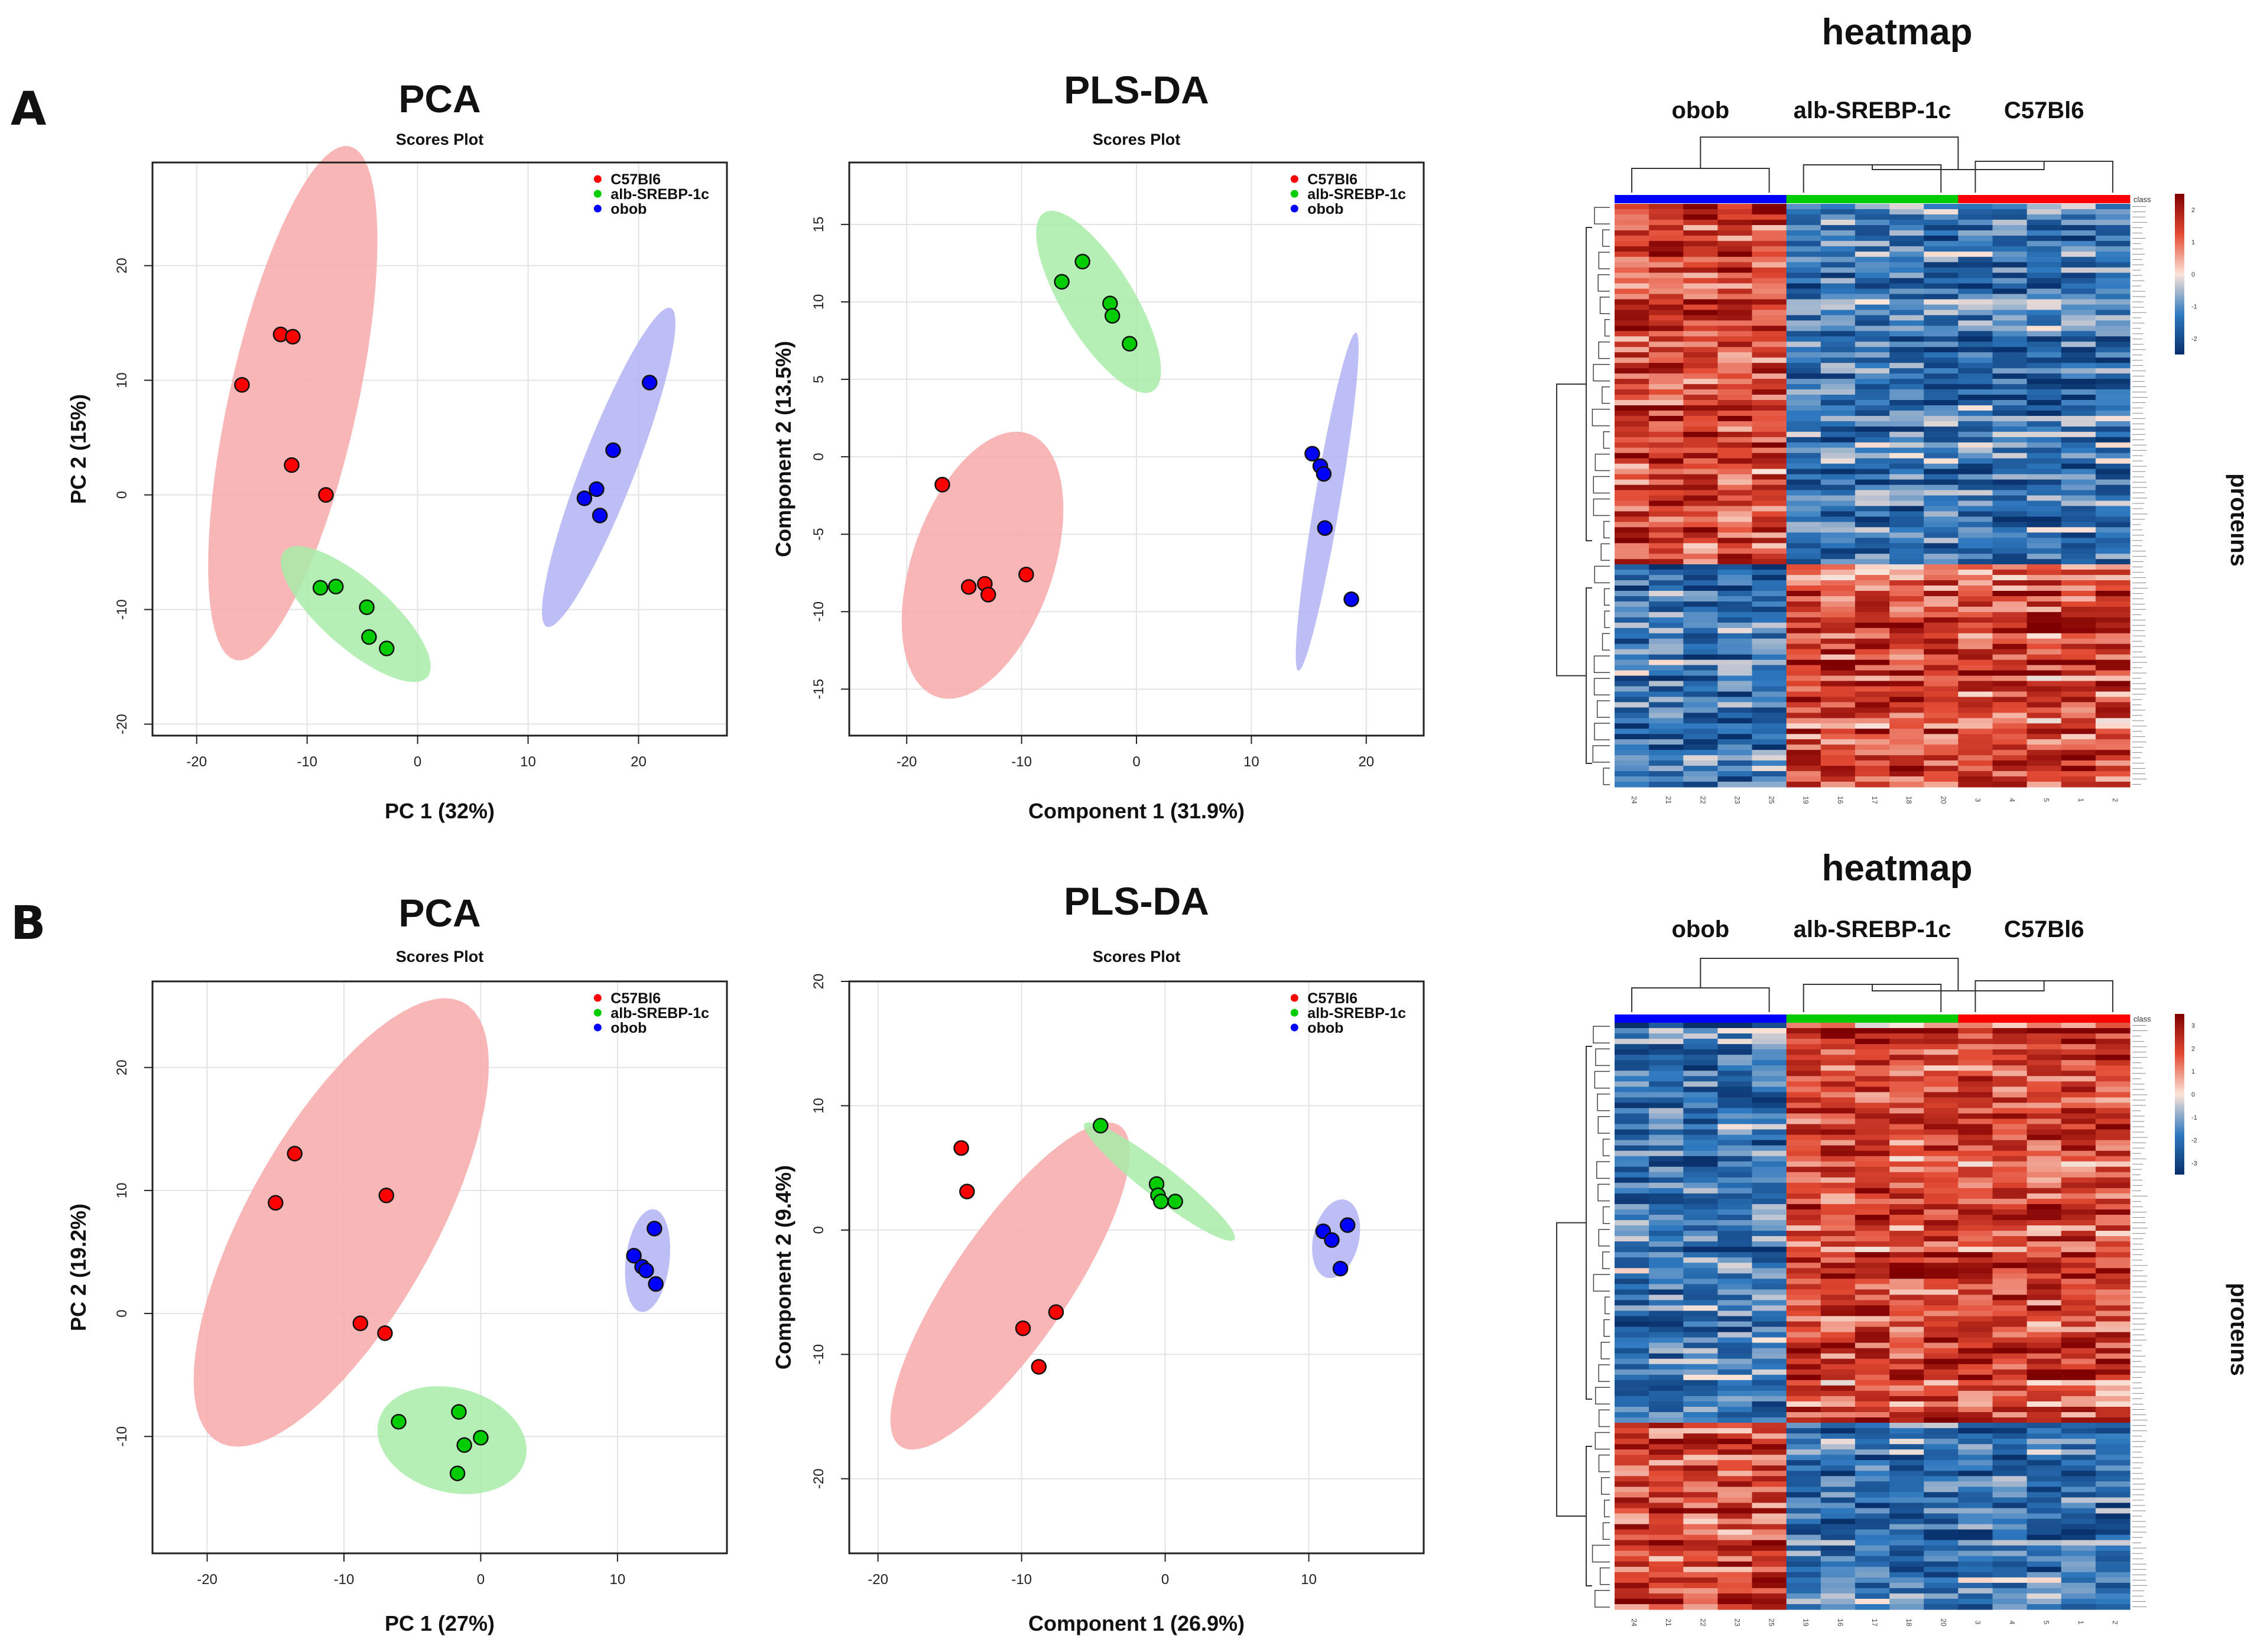  Describe the element at coordinates (29, 109) in the screenshot. I see `panel-label-a: A` at that location.